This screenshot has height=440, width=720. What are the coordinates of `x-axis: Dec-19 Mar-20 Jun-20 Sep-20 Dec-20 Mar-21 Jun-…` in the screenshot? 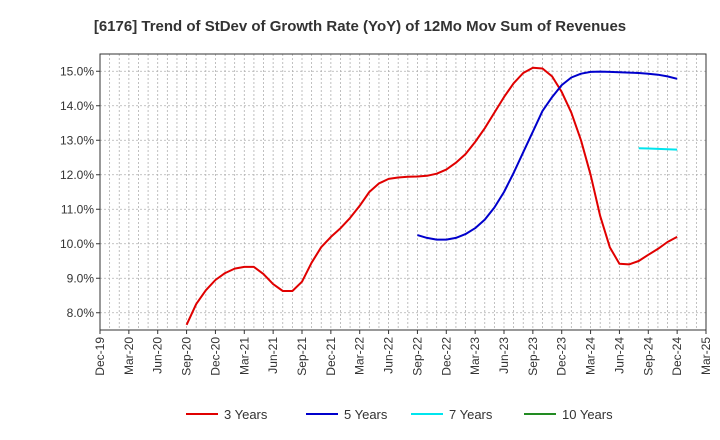 It's located at (403, 353).